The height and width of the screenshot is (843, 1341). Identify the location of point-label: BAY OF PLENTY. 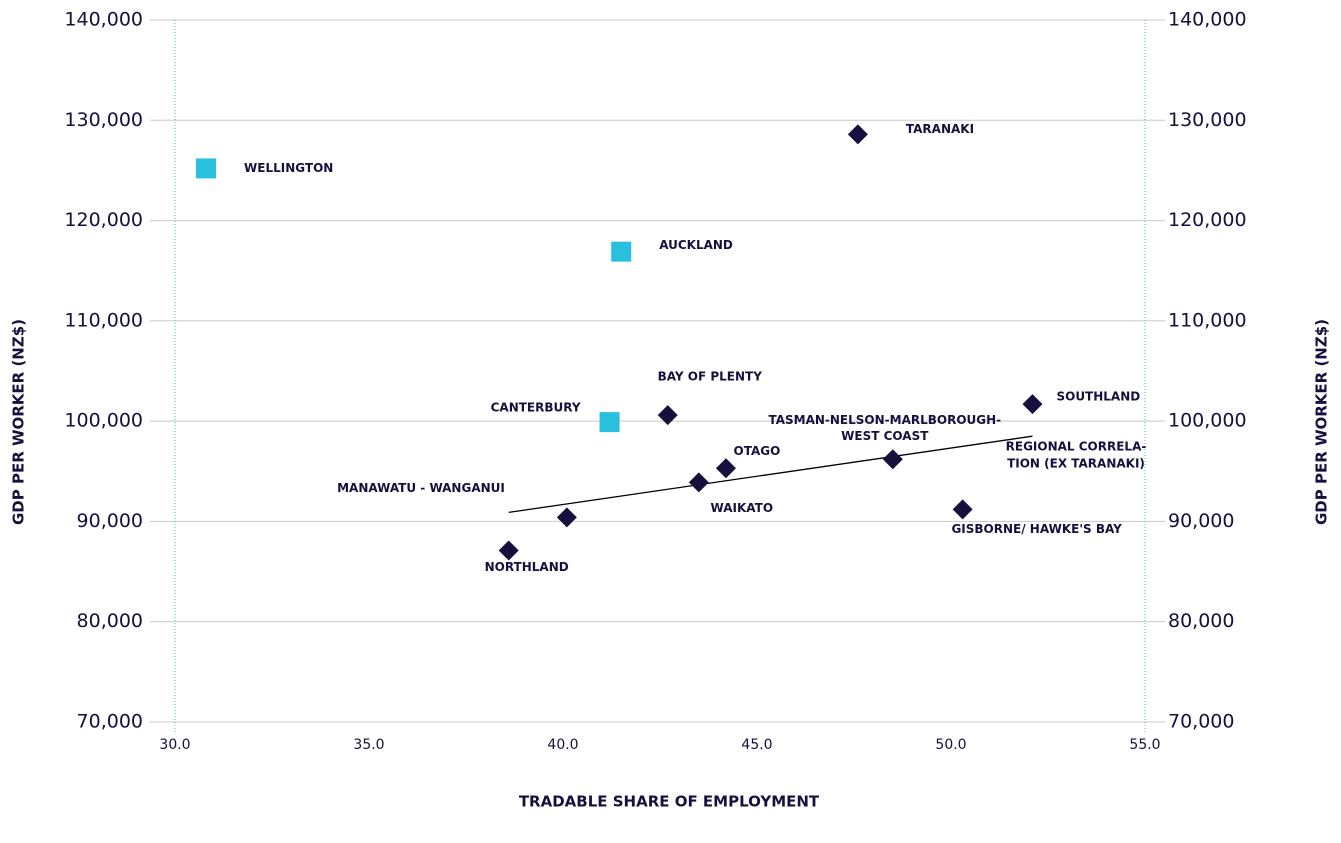
(710, 377).